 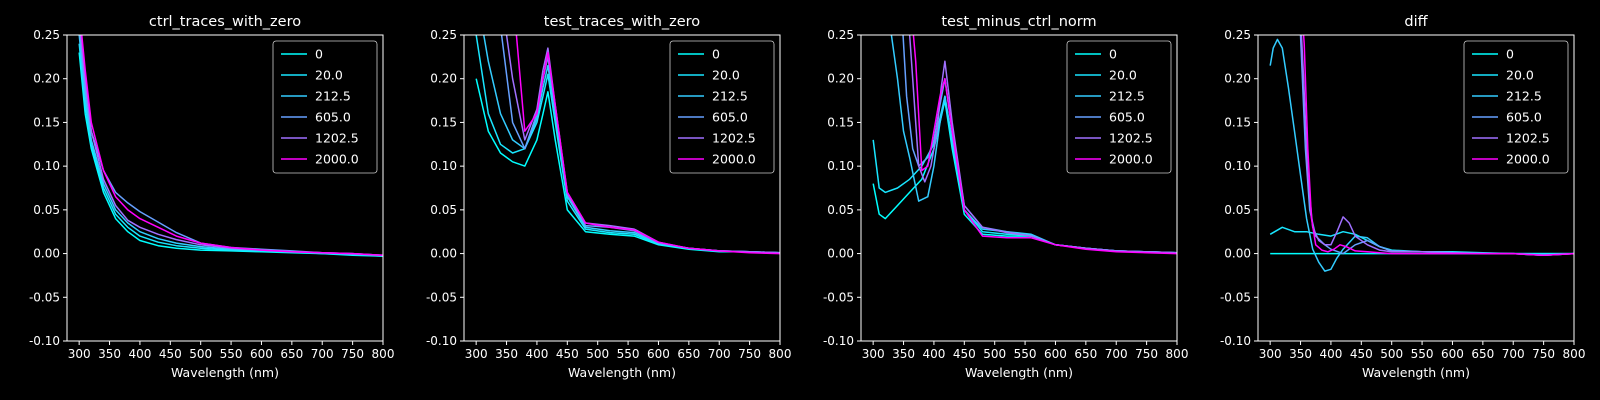 What do you see at coordinates (1416, 22) in the screenshot?
I see `chart-title: diff` at bounding box center [1416, 22].